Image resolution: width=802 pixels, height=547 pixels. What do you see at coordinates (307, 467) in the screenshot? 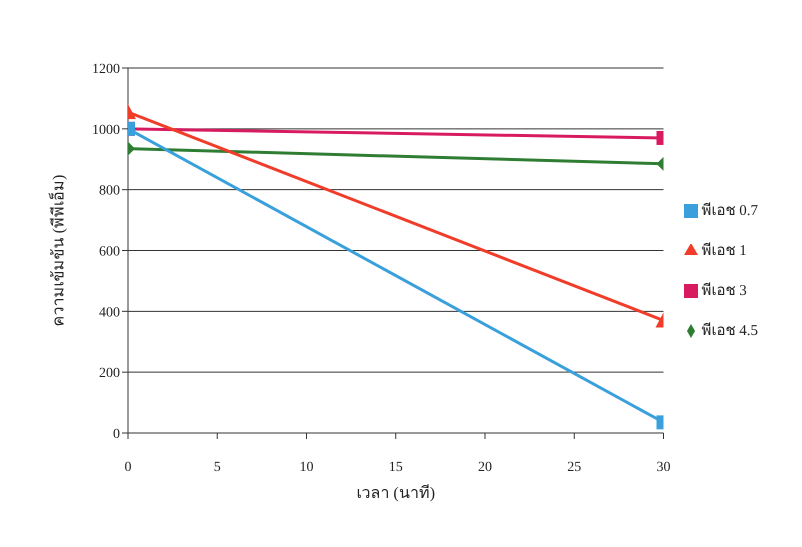
I see `x-tick-label: 10` at bounding box center [307, 467].